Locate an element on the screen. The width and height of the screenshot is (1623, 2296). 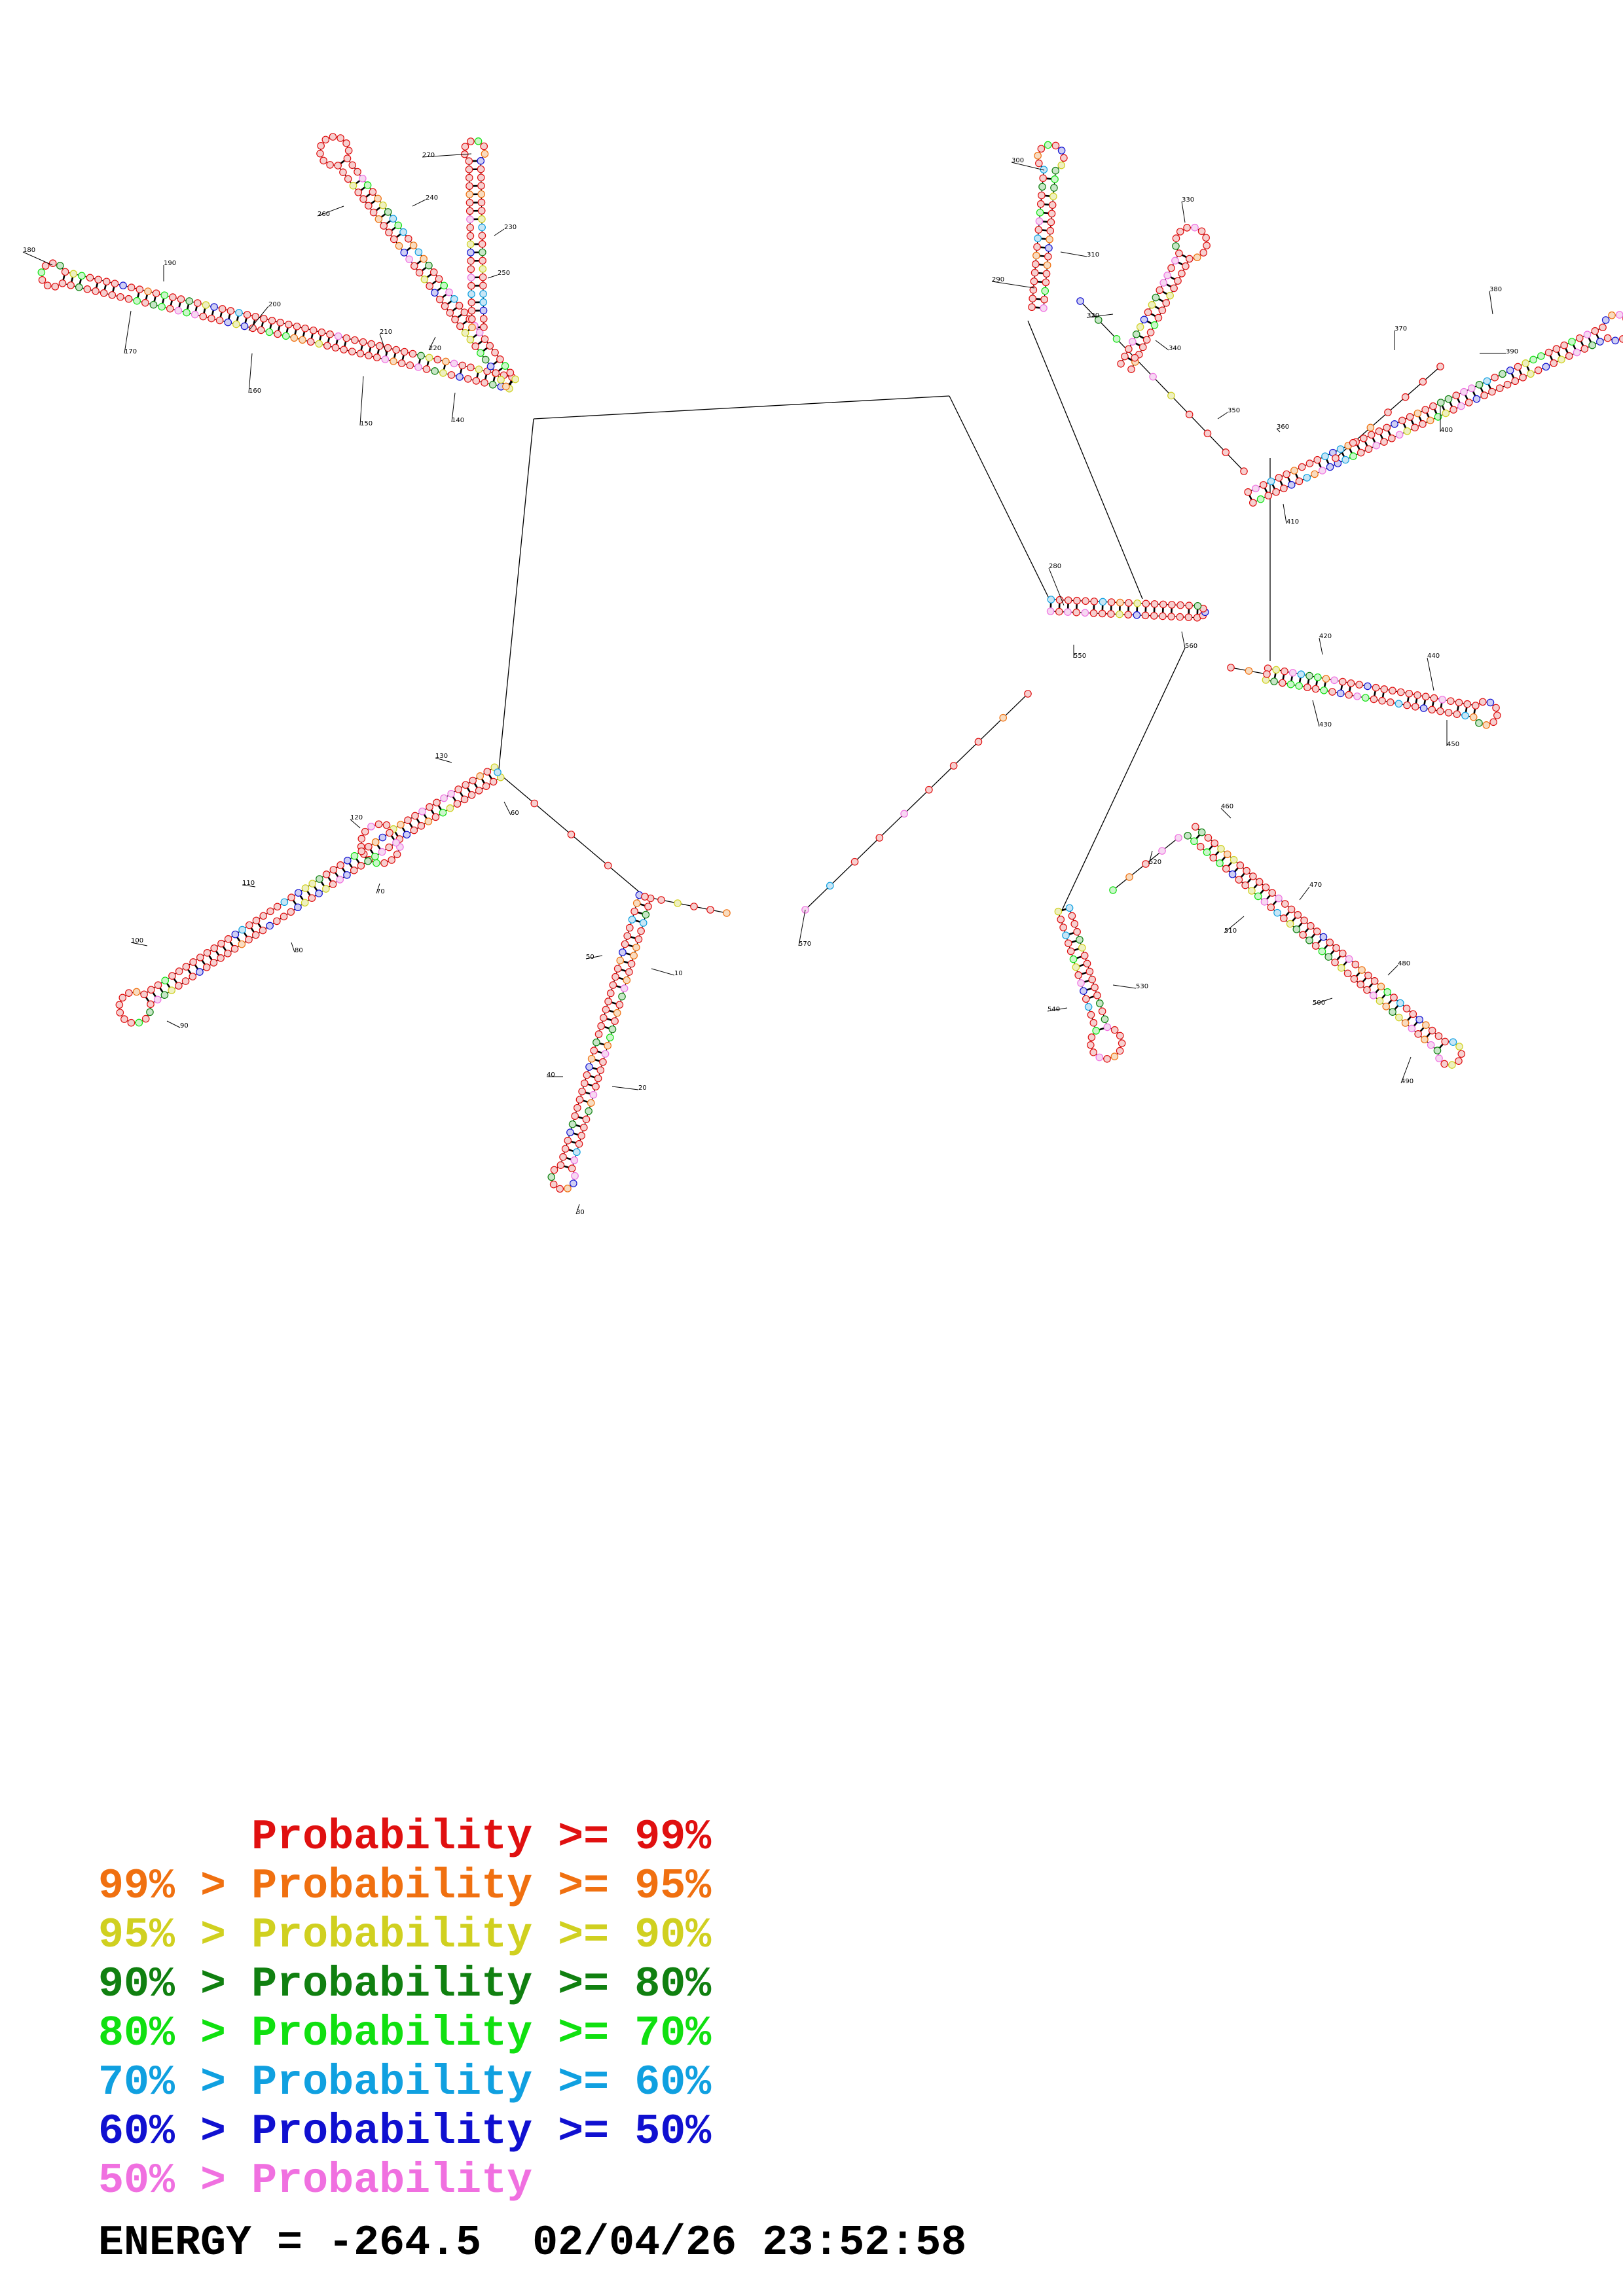
legend-lower-bound: 80% is located at coordinates (136, 2033).